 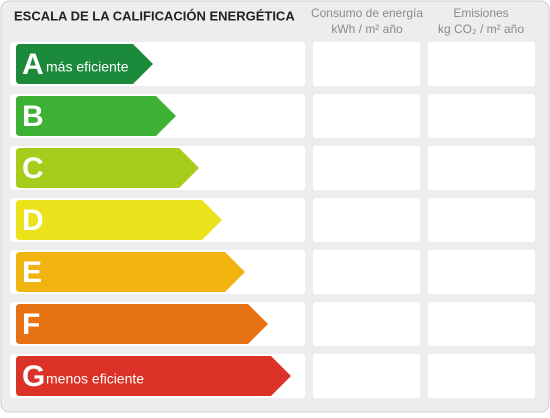 I want to click on column-unit: kWh / m² año, so click(x=367, y=29).